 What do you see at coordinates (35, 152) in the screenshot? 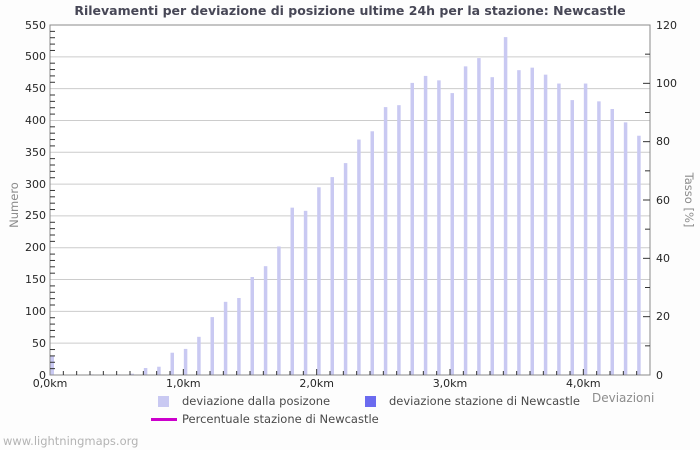
I see `y-left-tick-label: 350` at bounding box center [35, 152].